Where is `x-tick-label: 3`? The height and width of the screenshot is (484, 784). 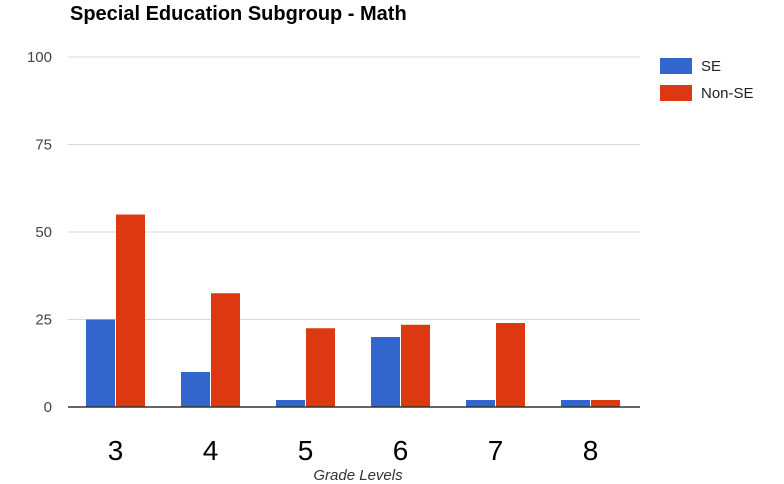 x-tick-label: 3 is located at coordinates (116, 450).